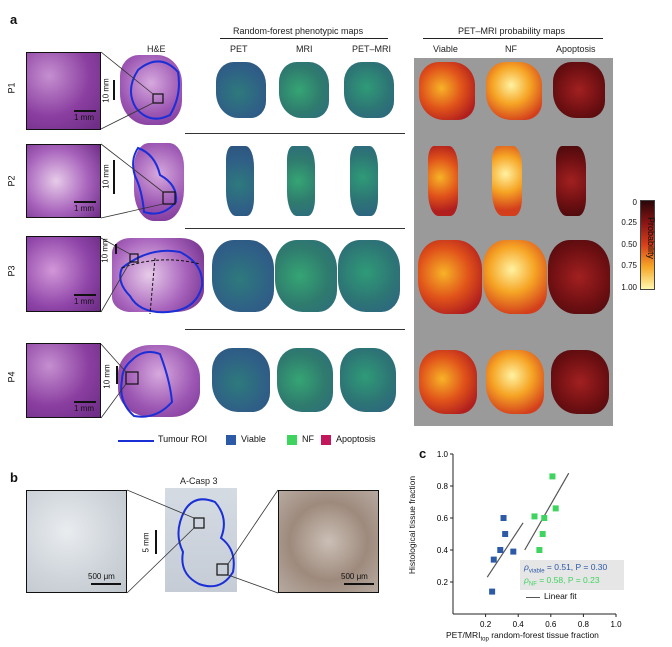 The image size is (672, 647). What do you see at coordinates (580, 382) in the screenshot?
I see `apoptosis-prob-map-p4` at bounding box center [580, 382].